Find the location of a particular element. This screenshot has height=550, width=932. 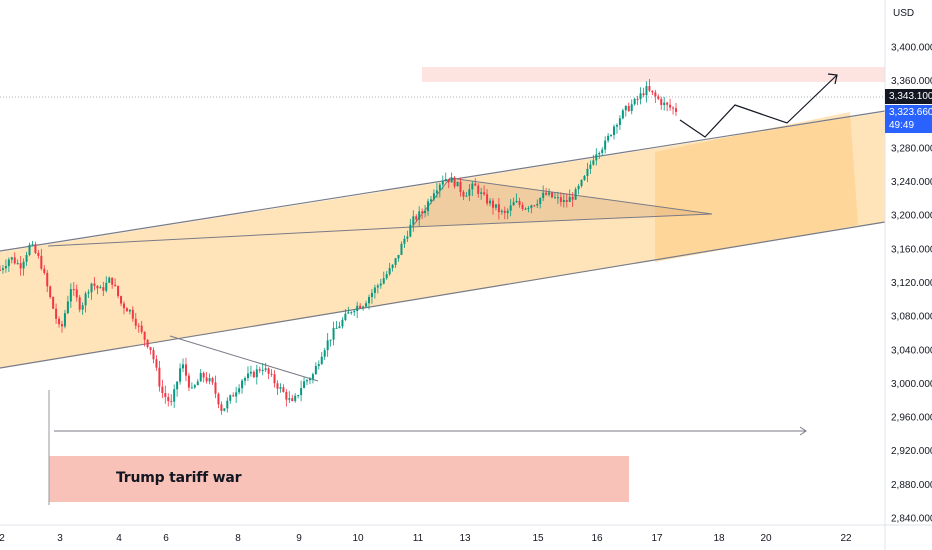

resistance-zone is located at coordinates (653, 74).